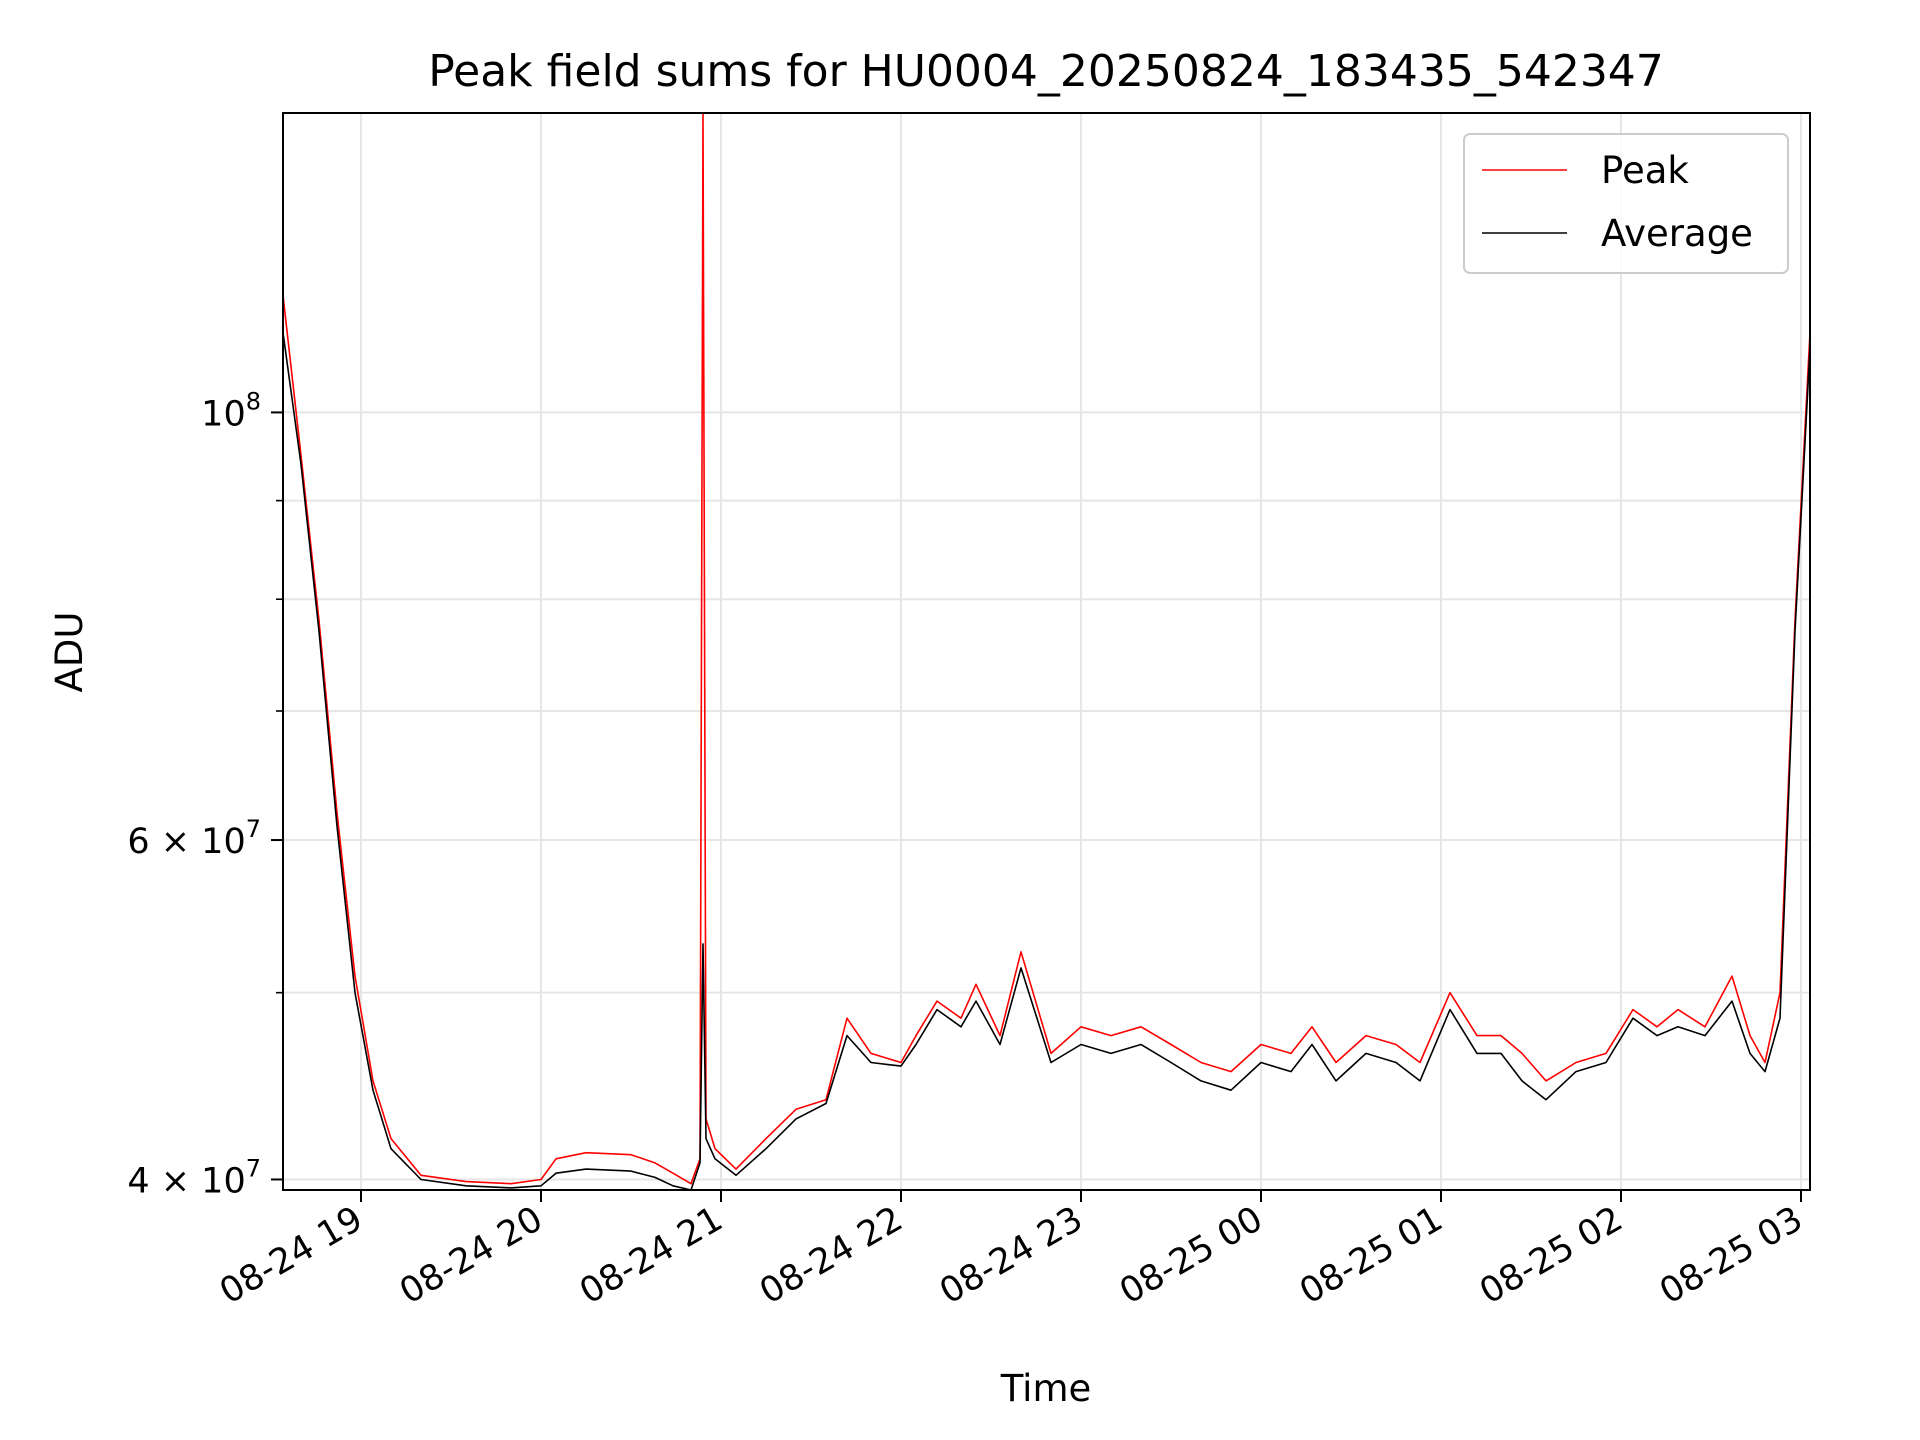 The image size is (1920, 1440). What do you see at coordinates (69, 652) in the screenshot?
I see `y-axis-label: ADU` at bounding box center [69, 652].